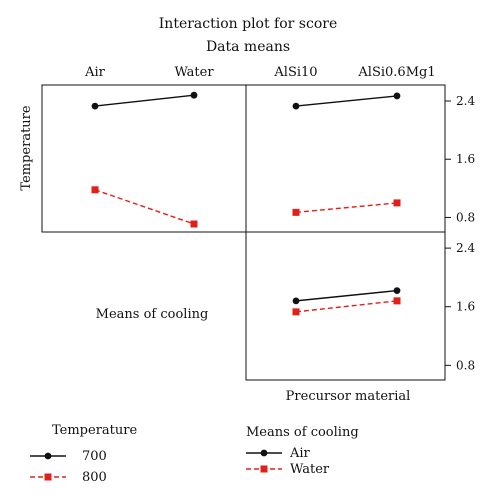 The height and width of the screenshot is (500, 498). Describe the element at coordinates (144, 100) in the screenshot. I see `panel1-series-700-line` at that location.